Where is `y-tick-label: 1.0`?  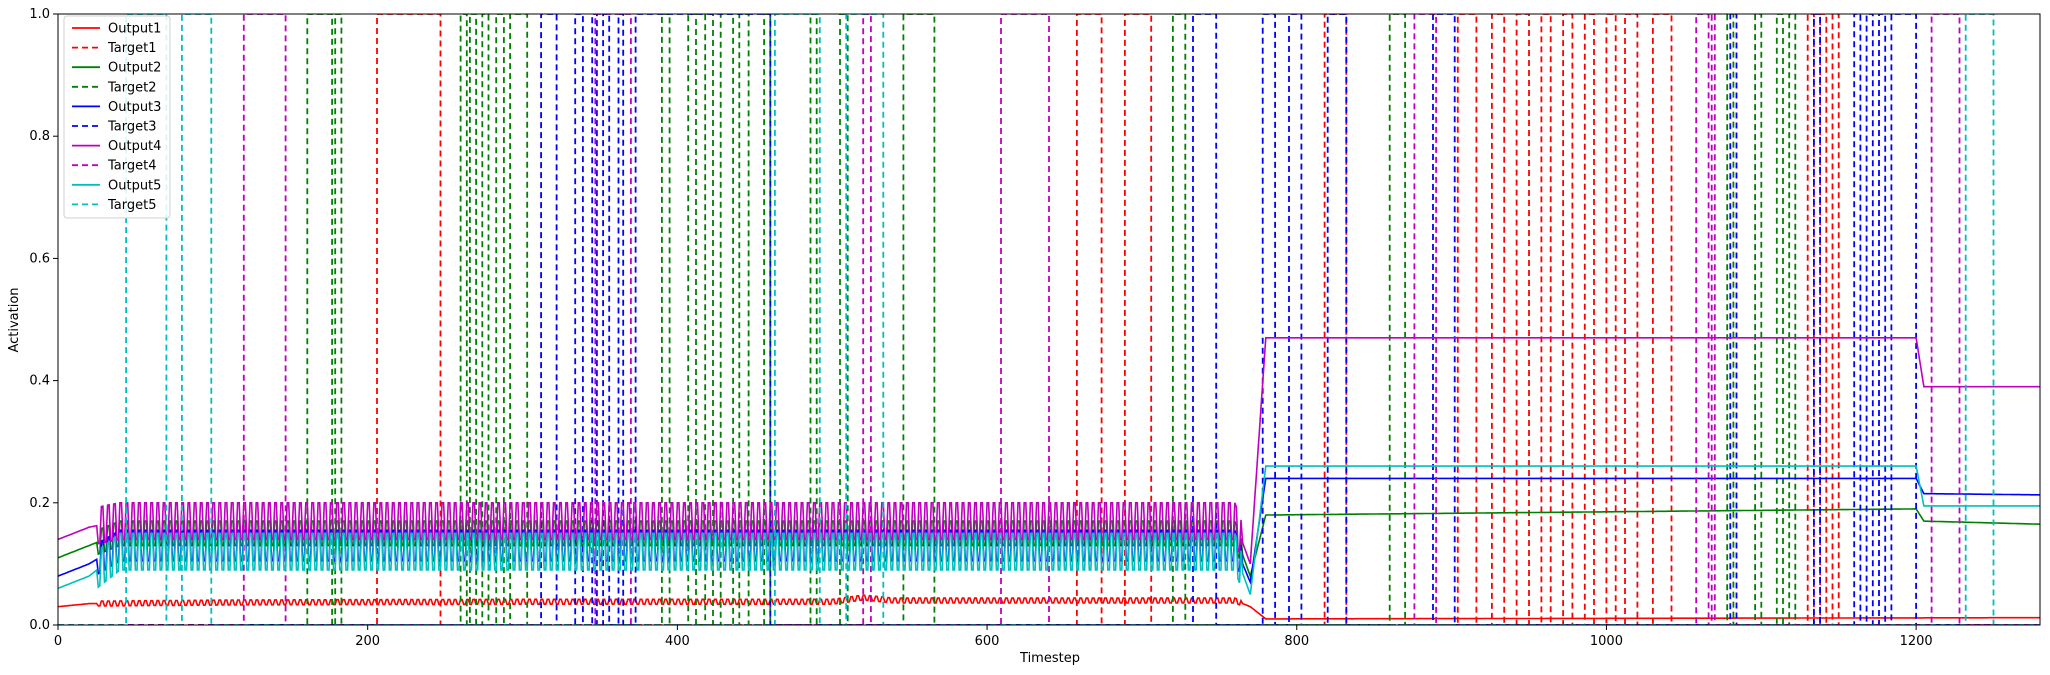 y-tick-label: 1.0 is located at coordinates (39, 14).